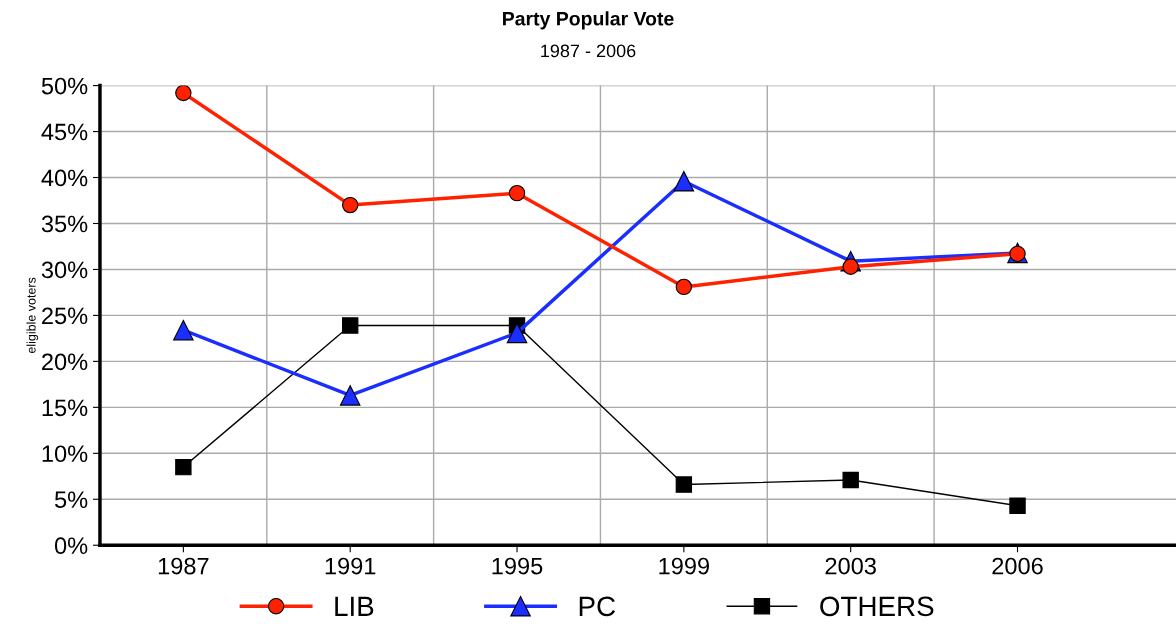  I want to click on y-tick-label: 15%, so click(65, 408).